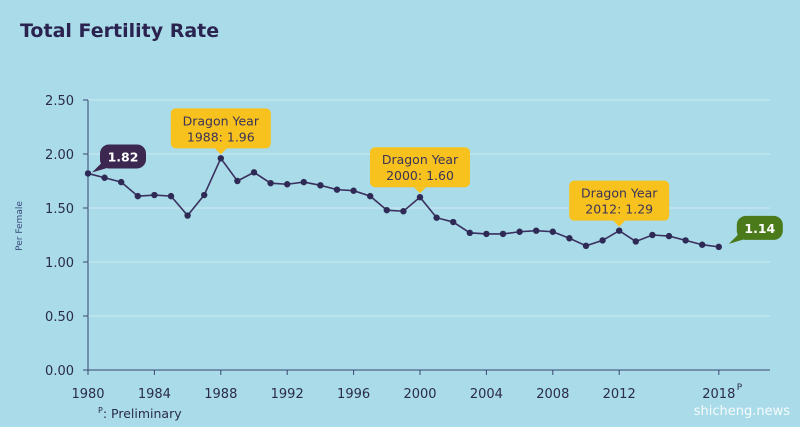 This screenshot has height=427, width=800. I want to click on chart-title: Total Fertility Rate, so click(120, 31).